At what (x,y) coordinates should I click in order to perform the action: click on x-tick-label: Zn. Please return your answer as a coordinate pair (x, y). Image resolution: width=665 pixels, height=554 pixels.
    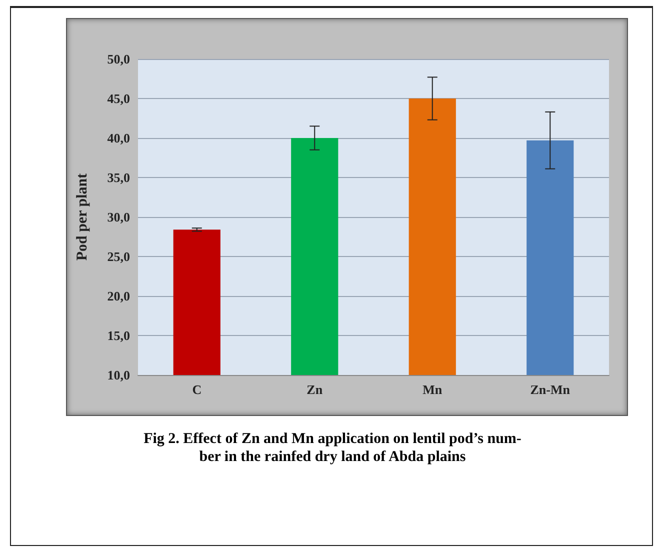
    Looking at the image, I should click on (315, 389).